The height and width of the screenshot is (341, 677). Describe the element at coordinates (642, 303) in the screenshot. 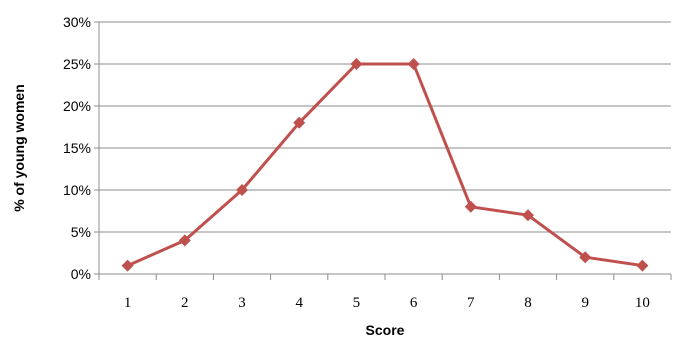

I see `x-tick-label: 10` at that location.